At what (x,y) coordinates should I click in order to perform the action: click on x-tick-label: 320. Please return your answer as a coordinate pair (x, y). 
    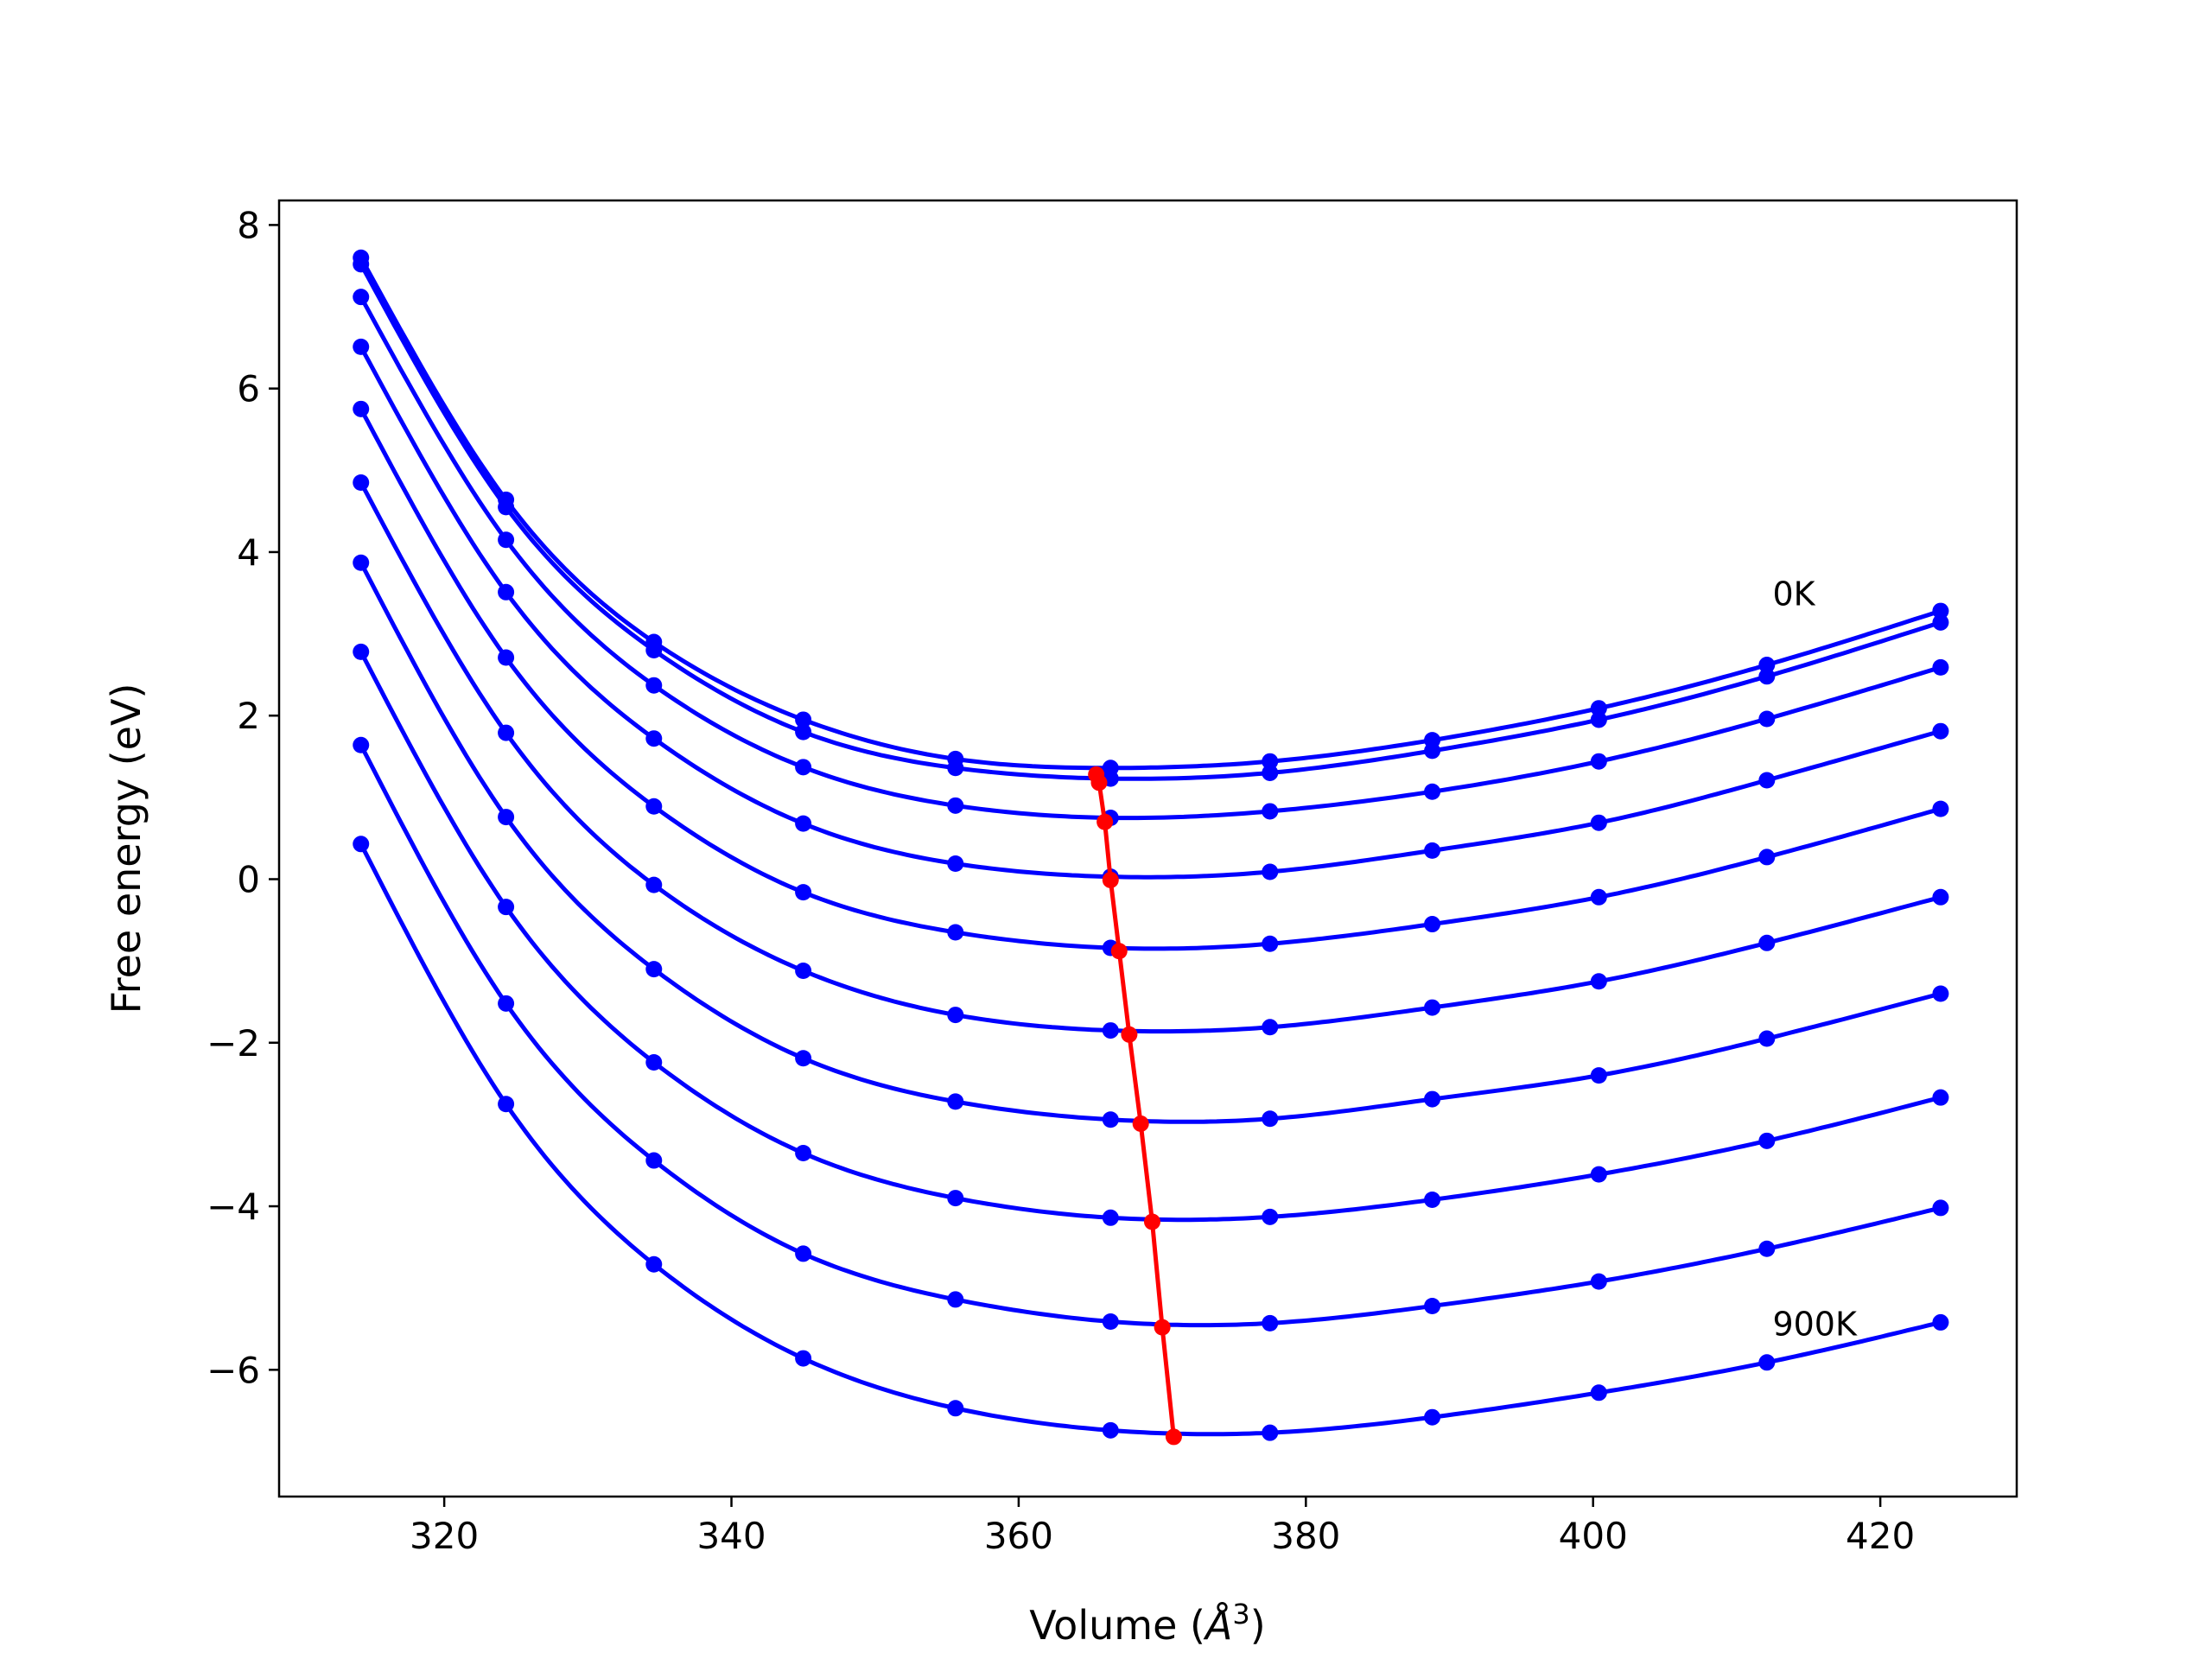
    Looking at the image, I should click on (444, 1536).